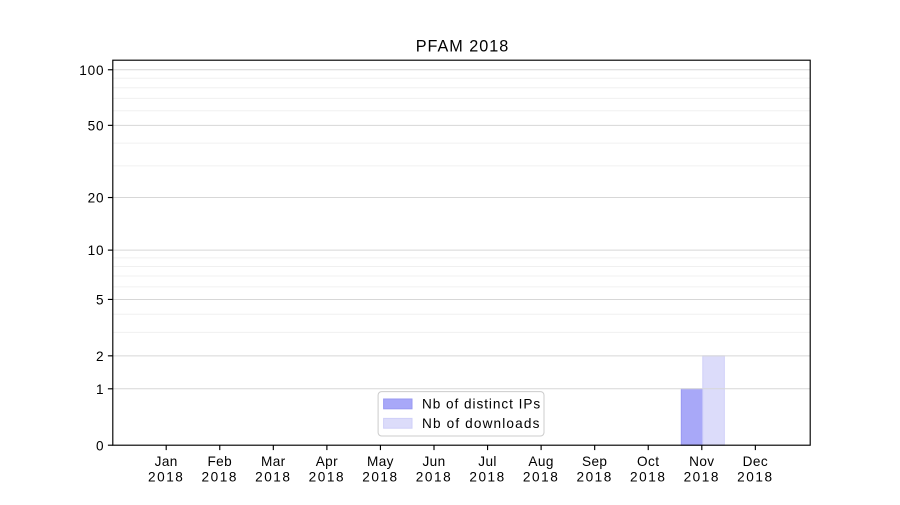 Image resolution: width=900 pixels, height=505 pixels. Describe the element at coordinates (487, 461) in the screenshot. I see `svg-text: Jul` at that location.